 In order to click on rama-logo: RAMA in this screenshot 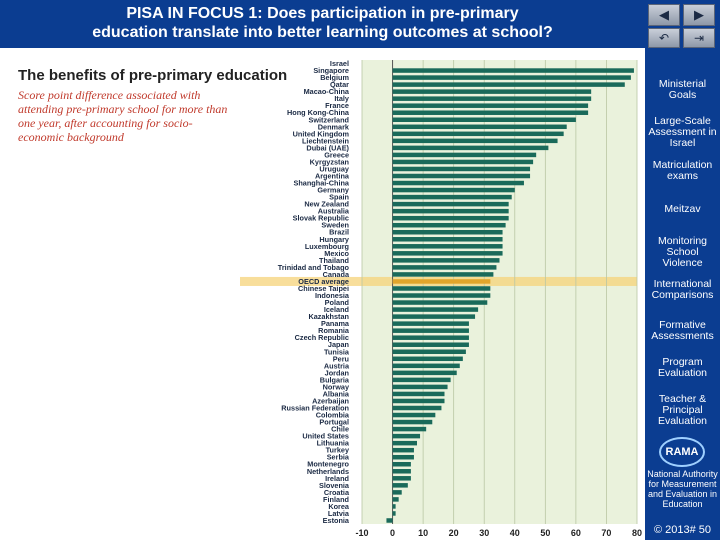, I will do `click(682, 452)`.